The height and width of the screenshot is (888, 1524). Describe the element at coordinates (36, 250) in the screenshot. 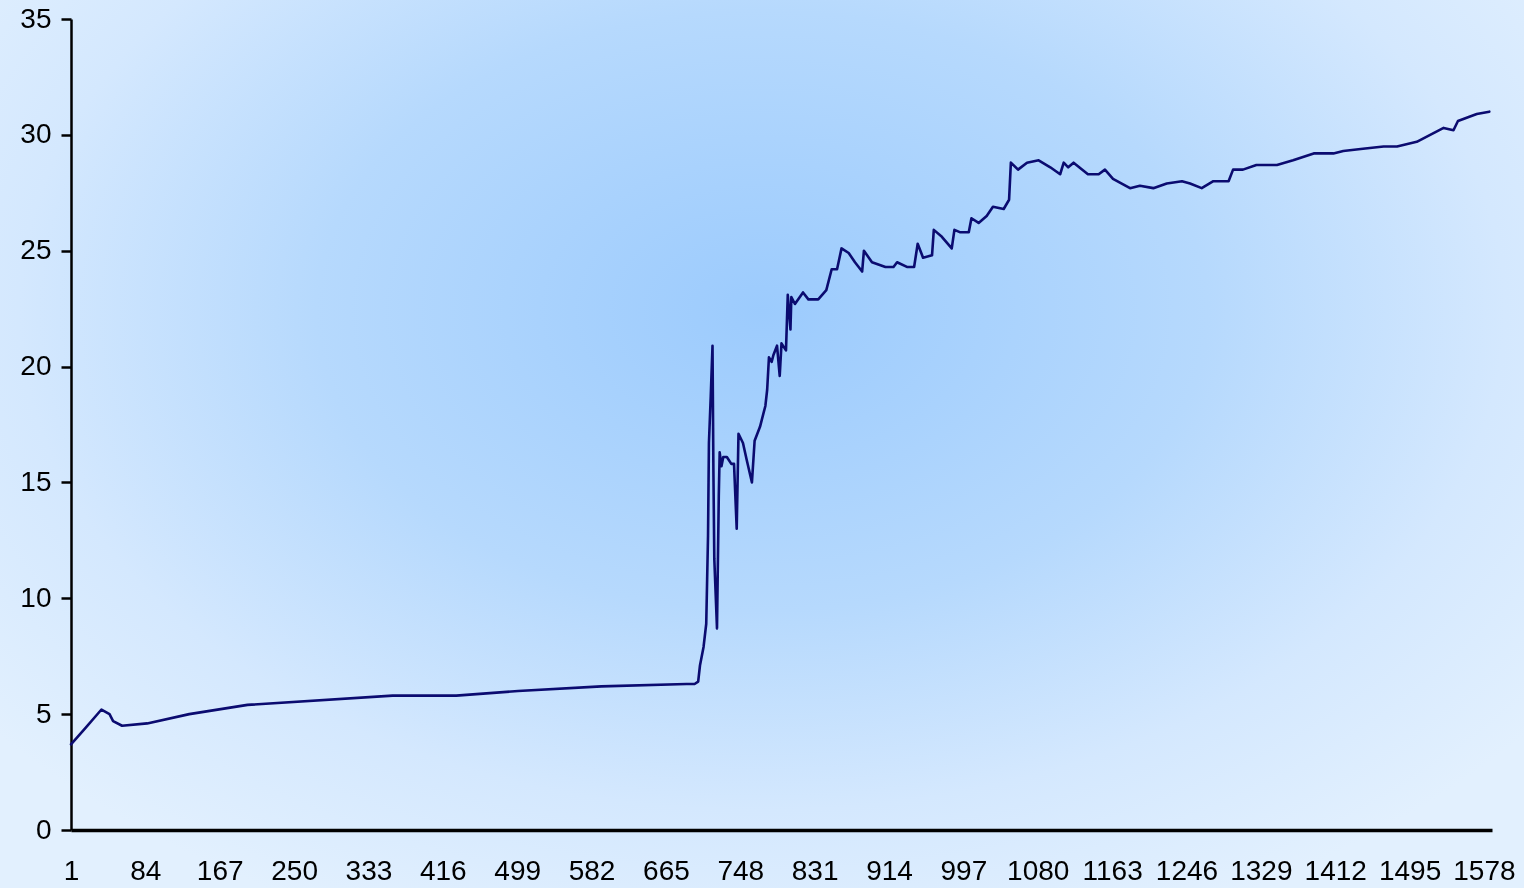

I see `y-tick-label: 25` at that location.